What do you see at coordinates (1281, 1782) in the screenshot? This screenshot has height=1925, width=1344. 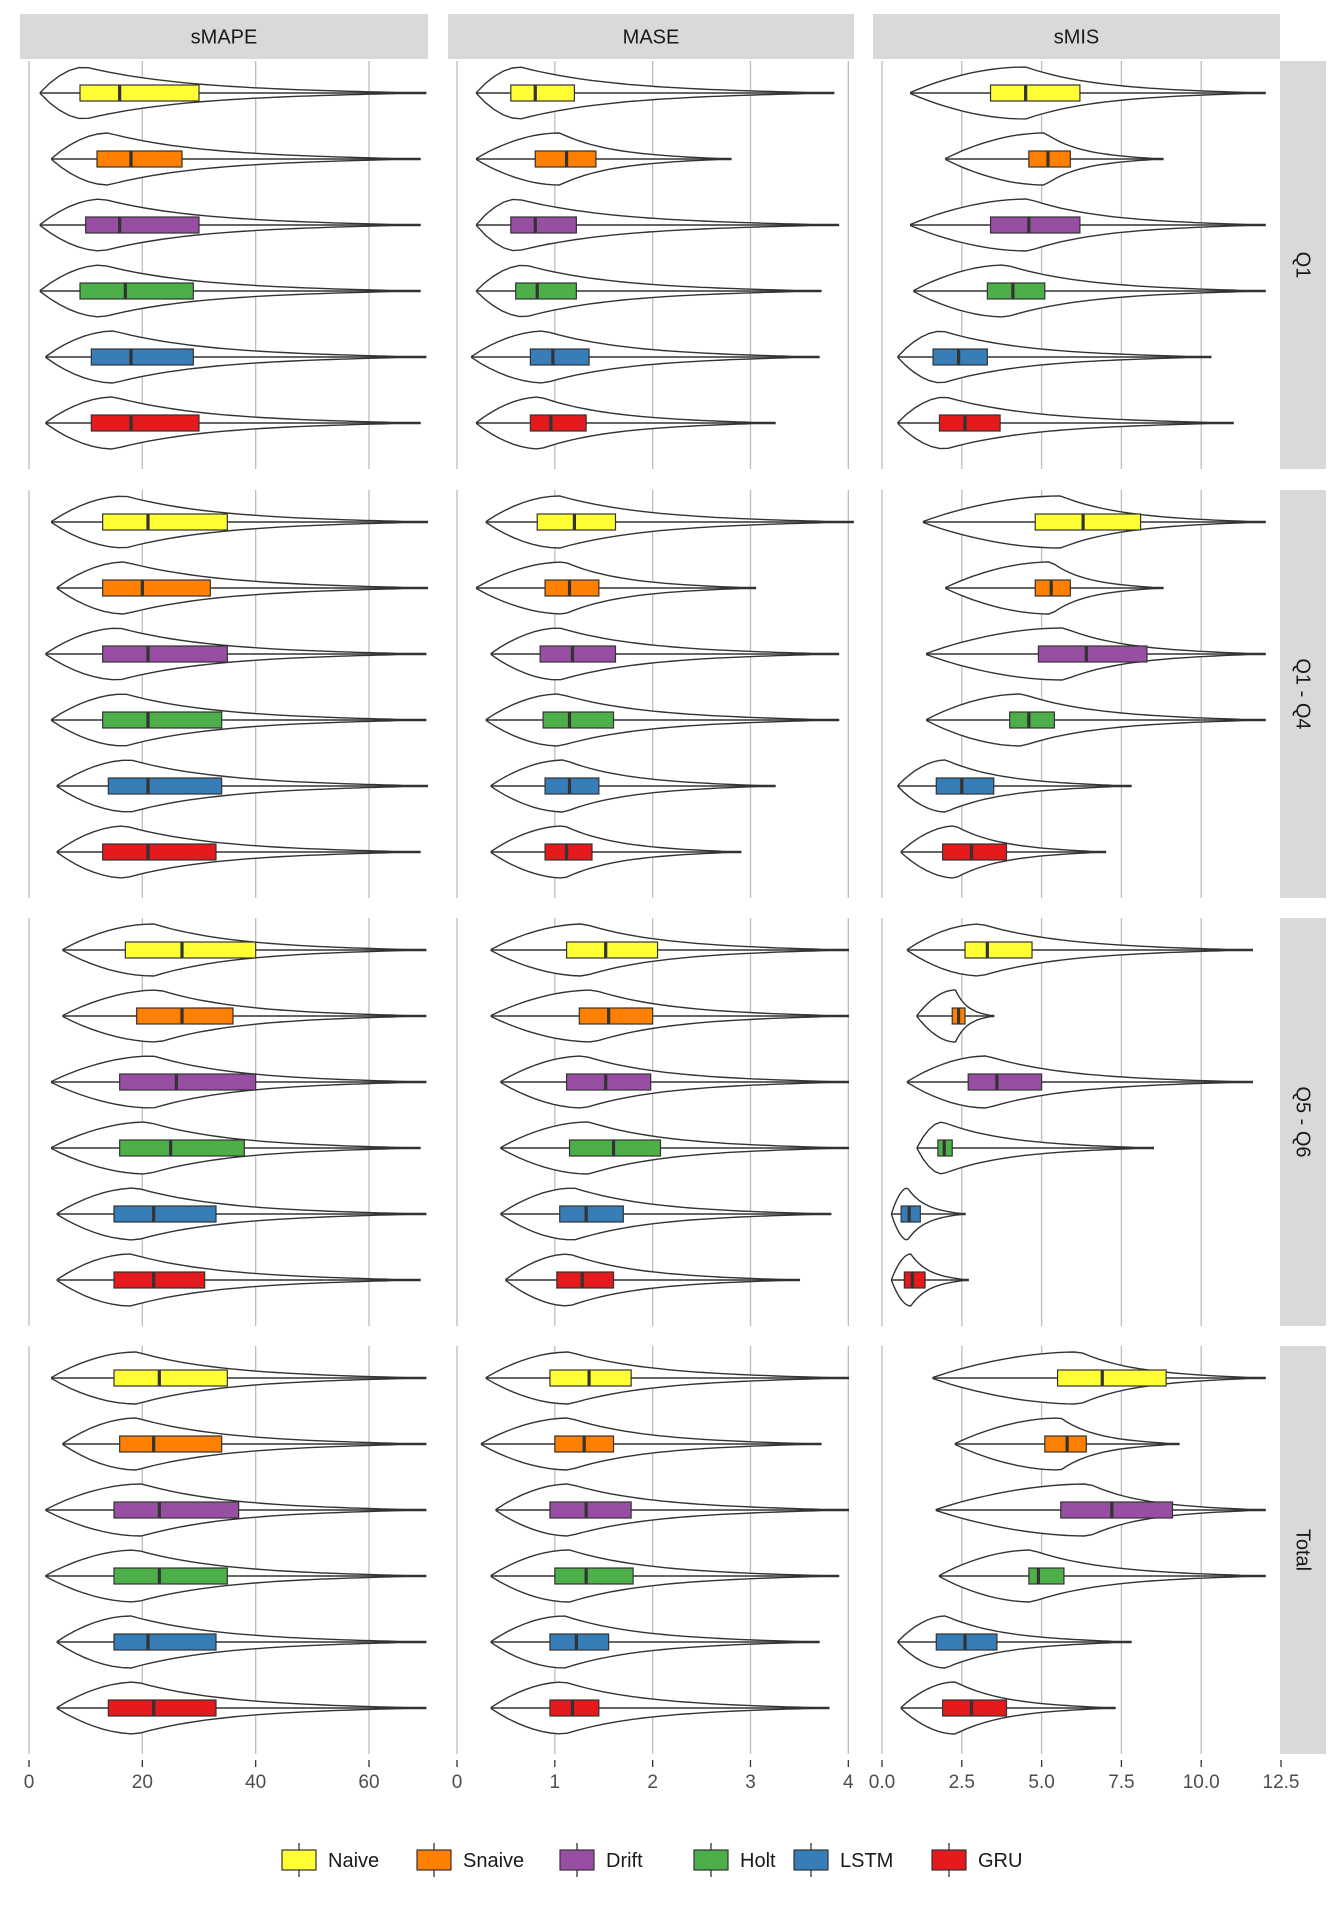 I see `x-tick-label: 12.5` at bounding box center [1281, 1782].